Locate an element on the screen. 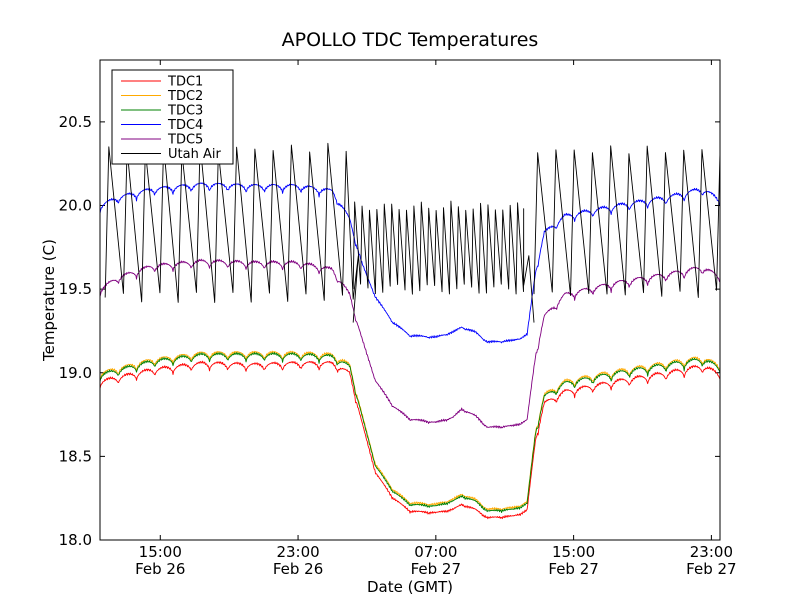  x-axis-label: Date (GMT) is located at coordinates (410, 587).